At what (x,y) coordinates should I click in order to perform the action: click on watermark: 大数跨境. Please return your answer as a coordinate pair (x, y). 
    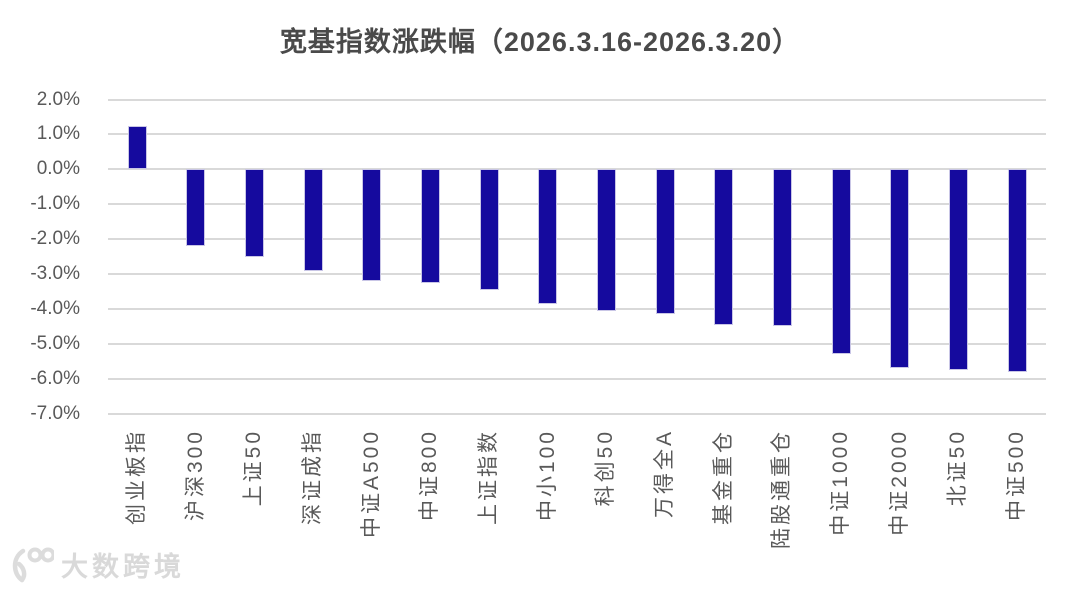
    Looking at the image, I should click on (96, 564).